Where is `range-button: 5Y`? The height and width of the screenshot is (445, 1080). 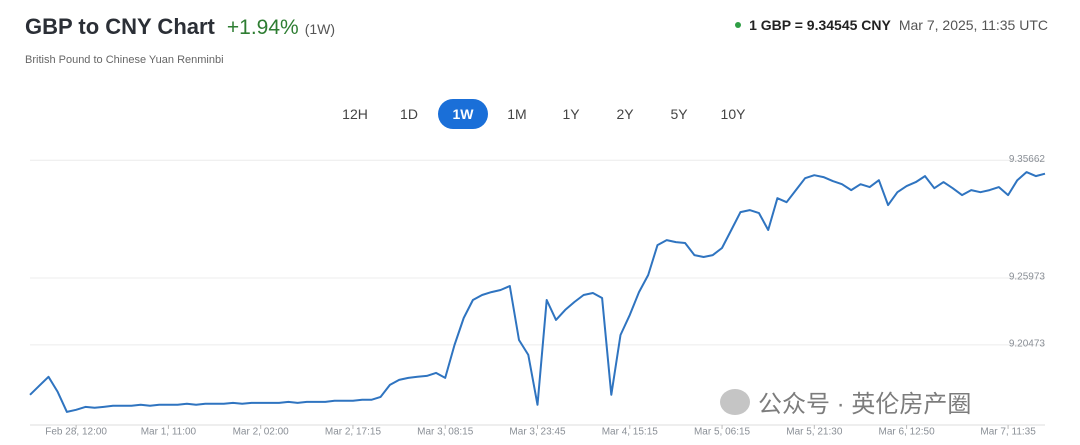
range-button: 5Y is located at coordinates (679, 114).